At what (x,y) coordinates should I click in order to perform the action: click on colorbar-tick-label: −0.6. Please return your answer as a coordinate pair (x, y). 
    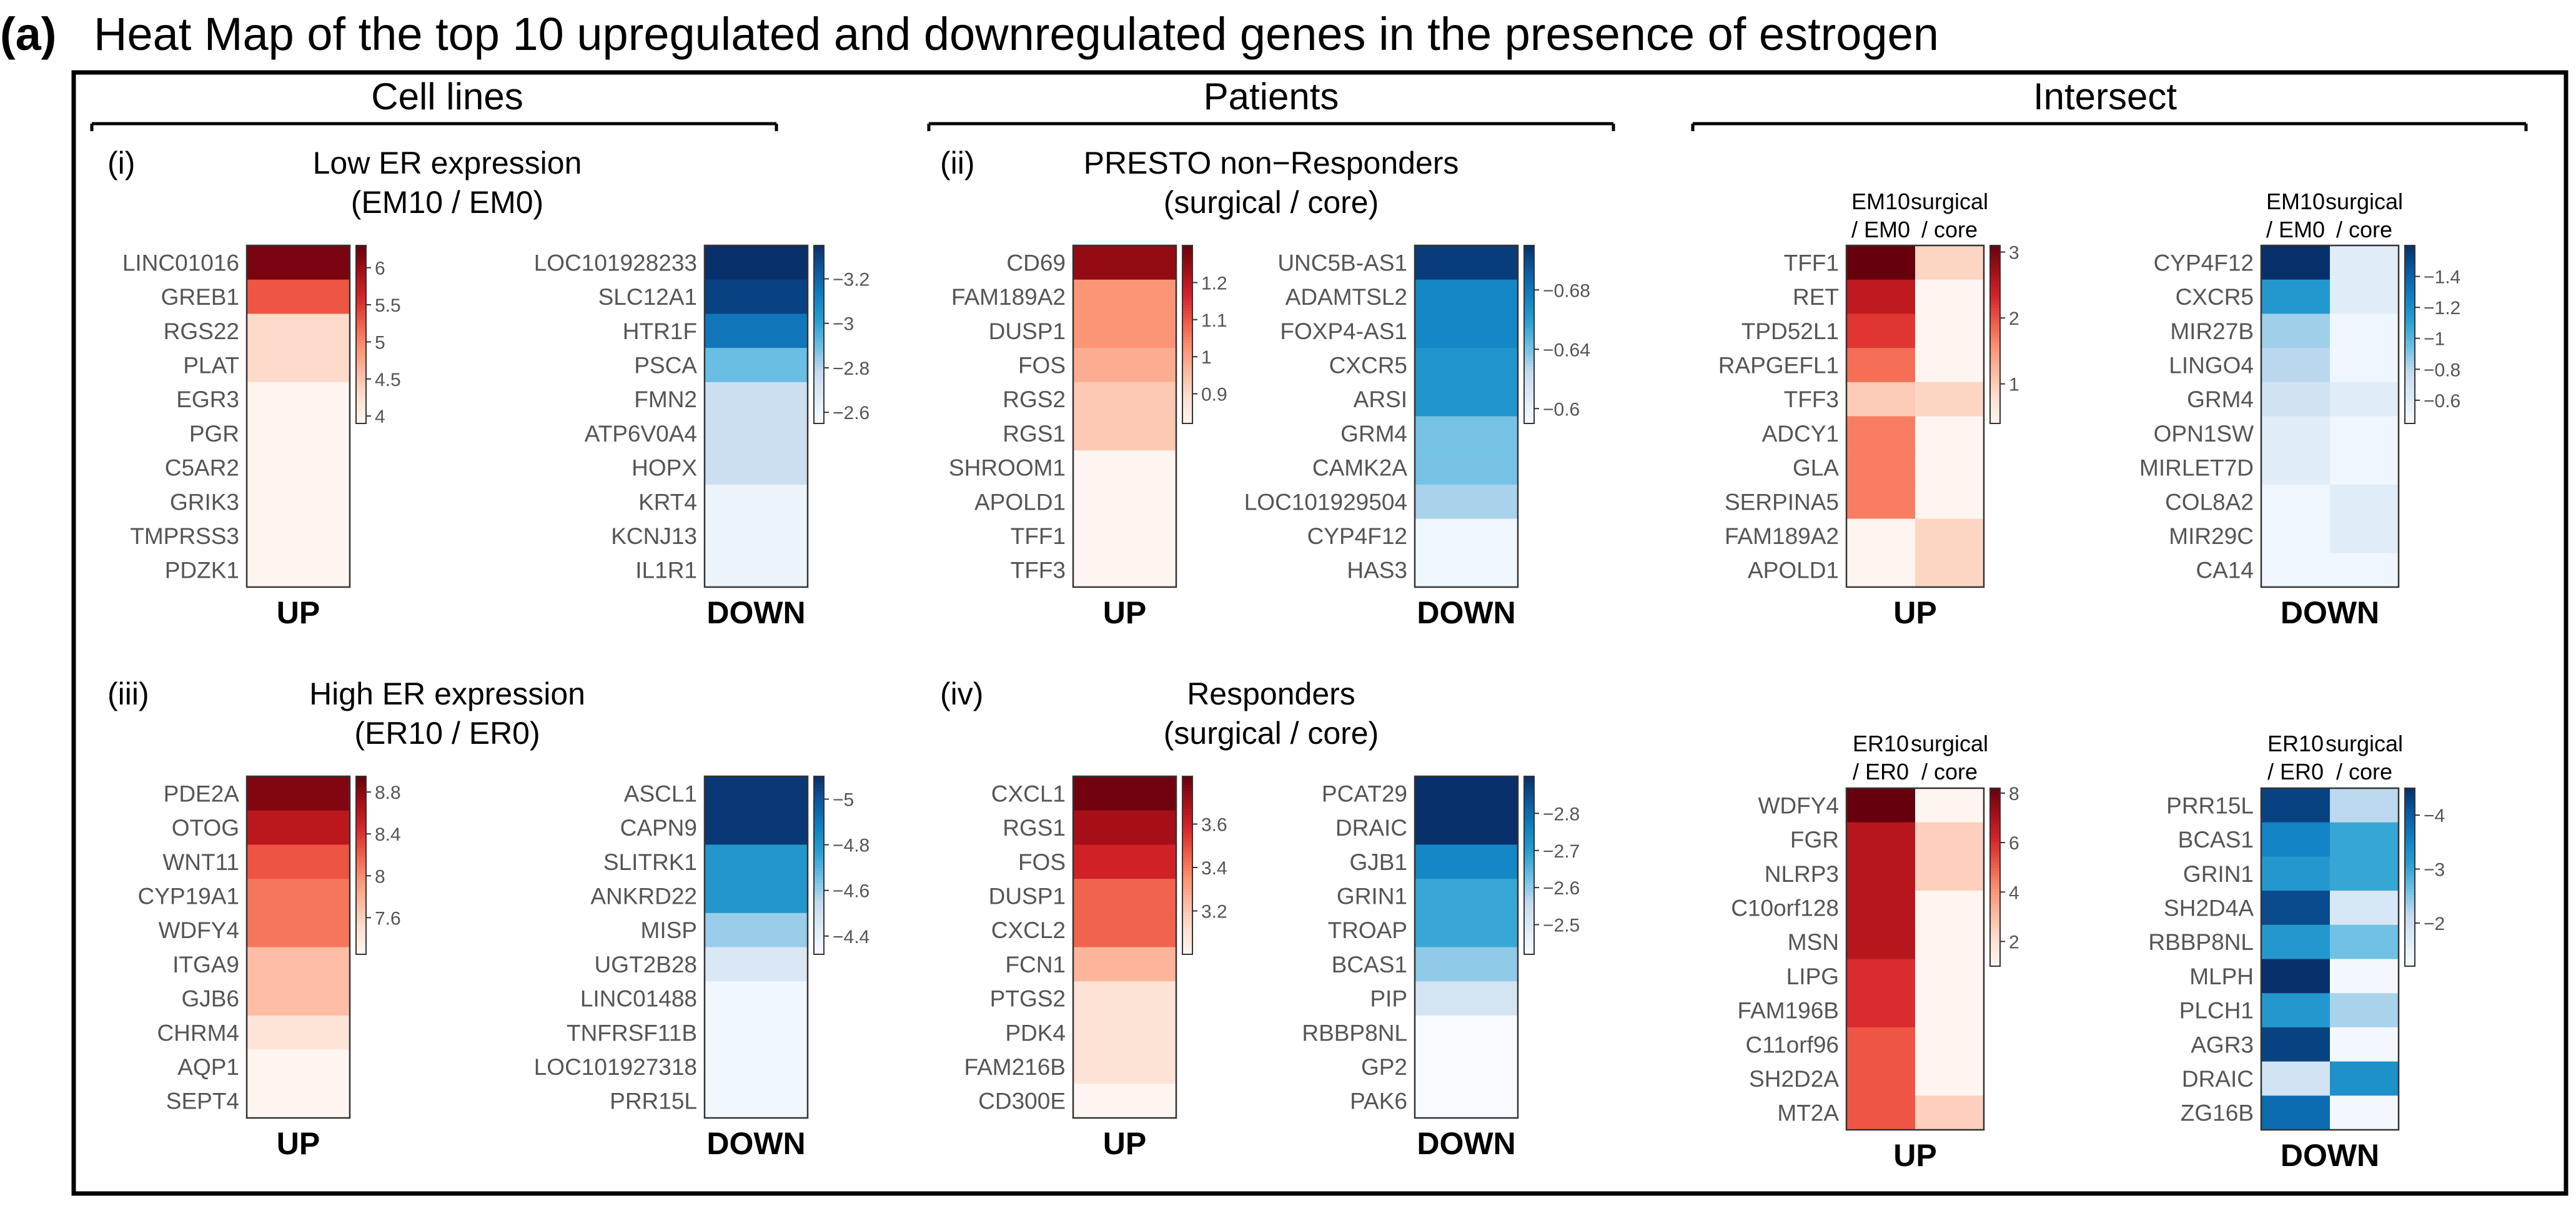
    Looking at the image, I should click on (2442, 401).